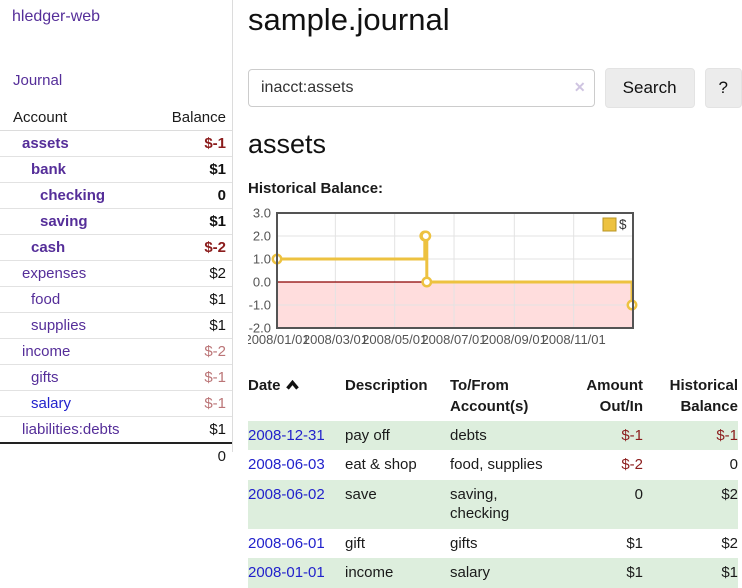  I want to click on register-header-balance: Historical Balance, so click(703, 396).